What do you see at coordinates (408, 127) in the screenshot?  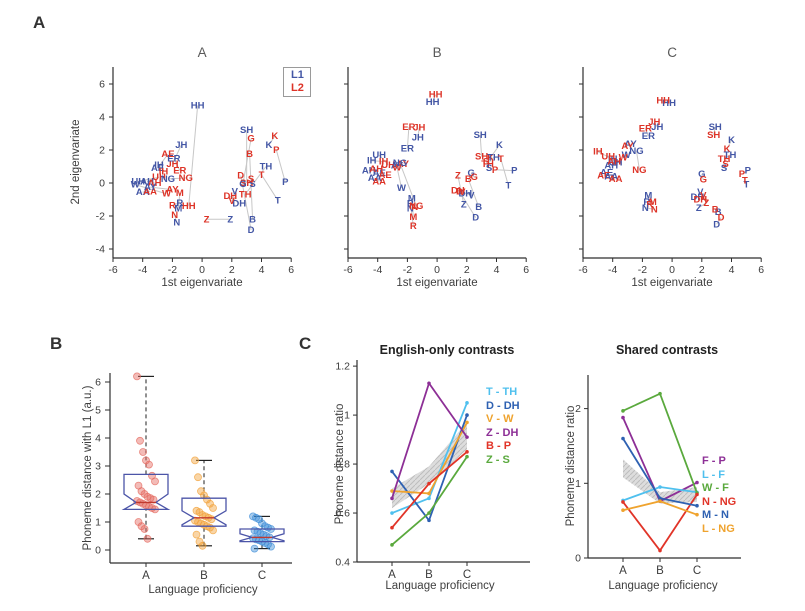 I see `phoneme-l2-label: ER` at bounding box center [408, 127].